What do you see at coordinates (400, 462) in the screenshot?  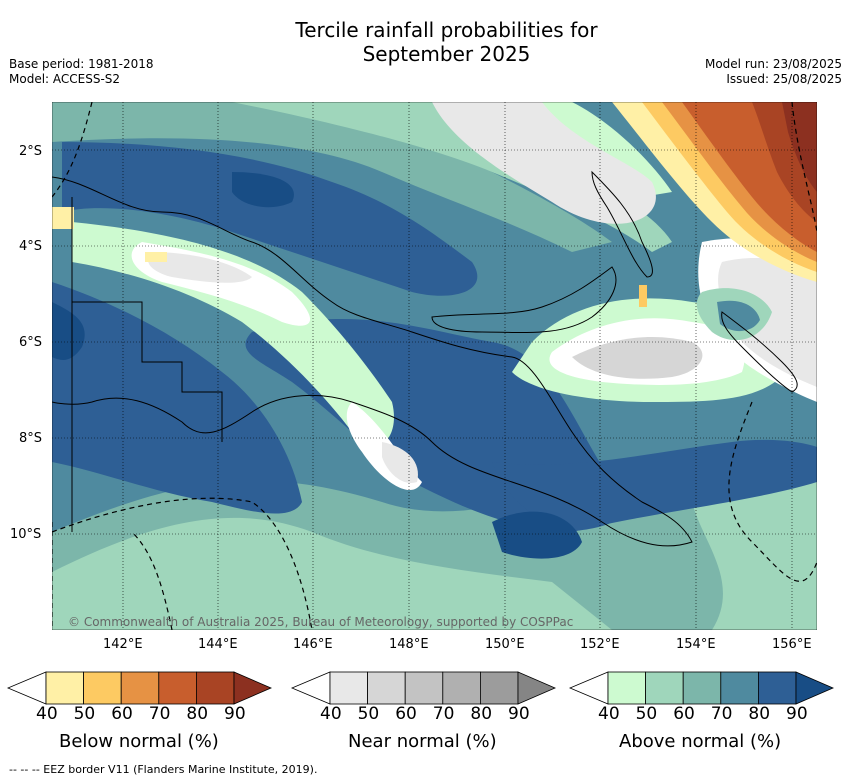 I see `fly-river-grey` at bounding box center [400, 462].